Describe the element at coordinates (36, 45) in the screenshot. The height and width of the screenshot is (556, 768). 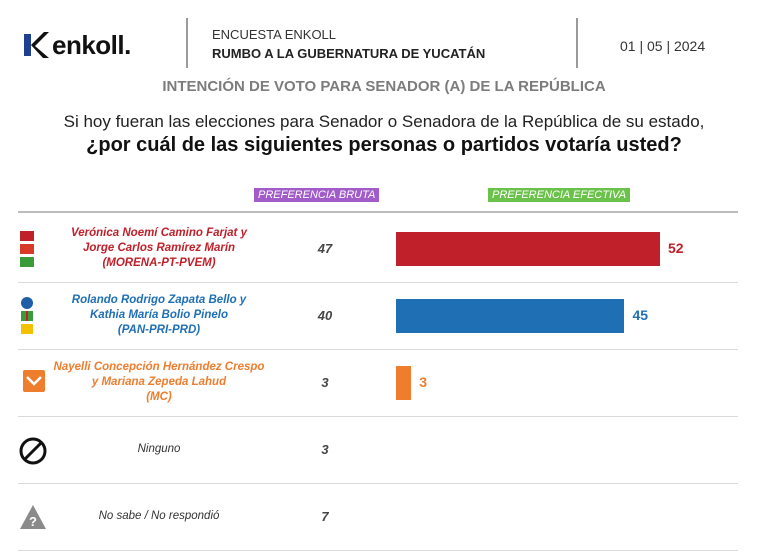
I see `enkoll-mark-icon` at that location.